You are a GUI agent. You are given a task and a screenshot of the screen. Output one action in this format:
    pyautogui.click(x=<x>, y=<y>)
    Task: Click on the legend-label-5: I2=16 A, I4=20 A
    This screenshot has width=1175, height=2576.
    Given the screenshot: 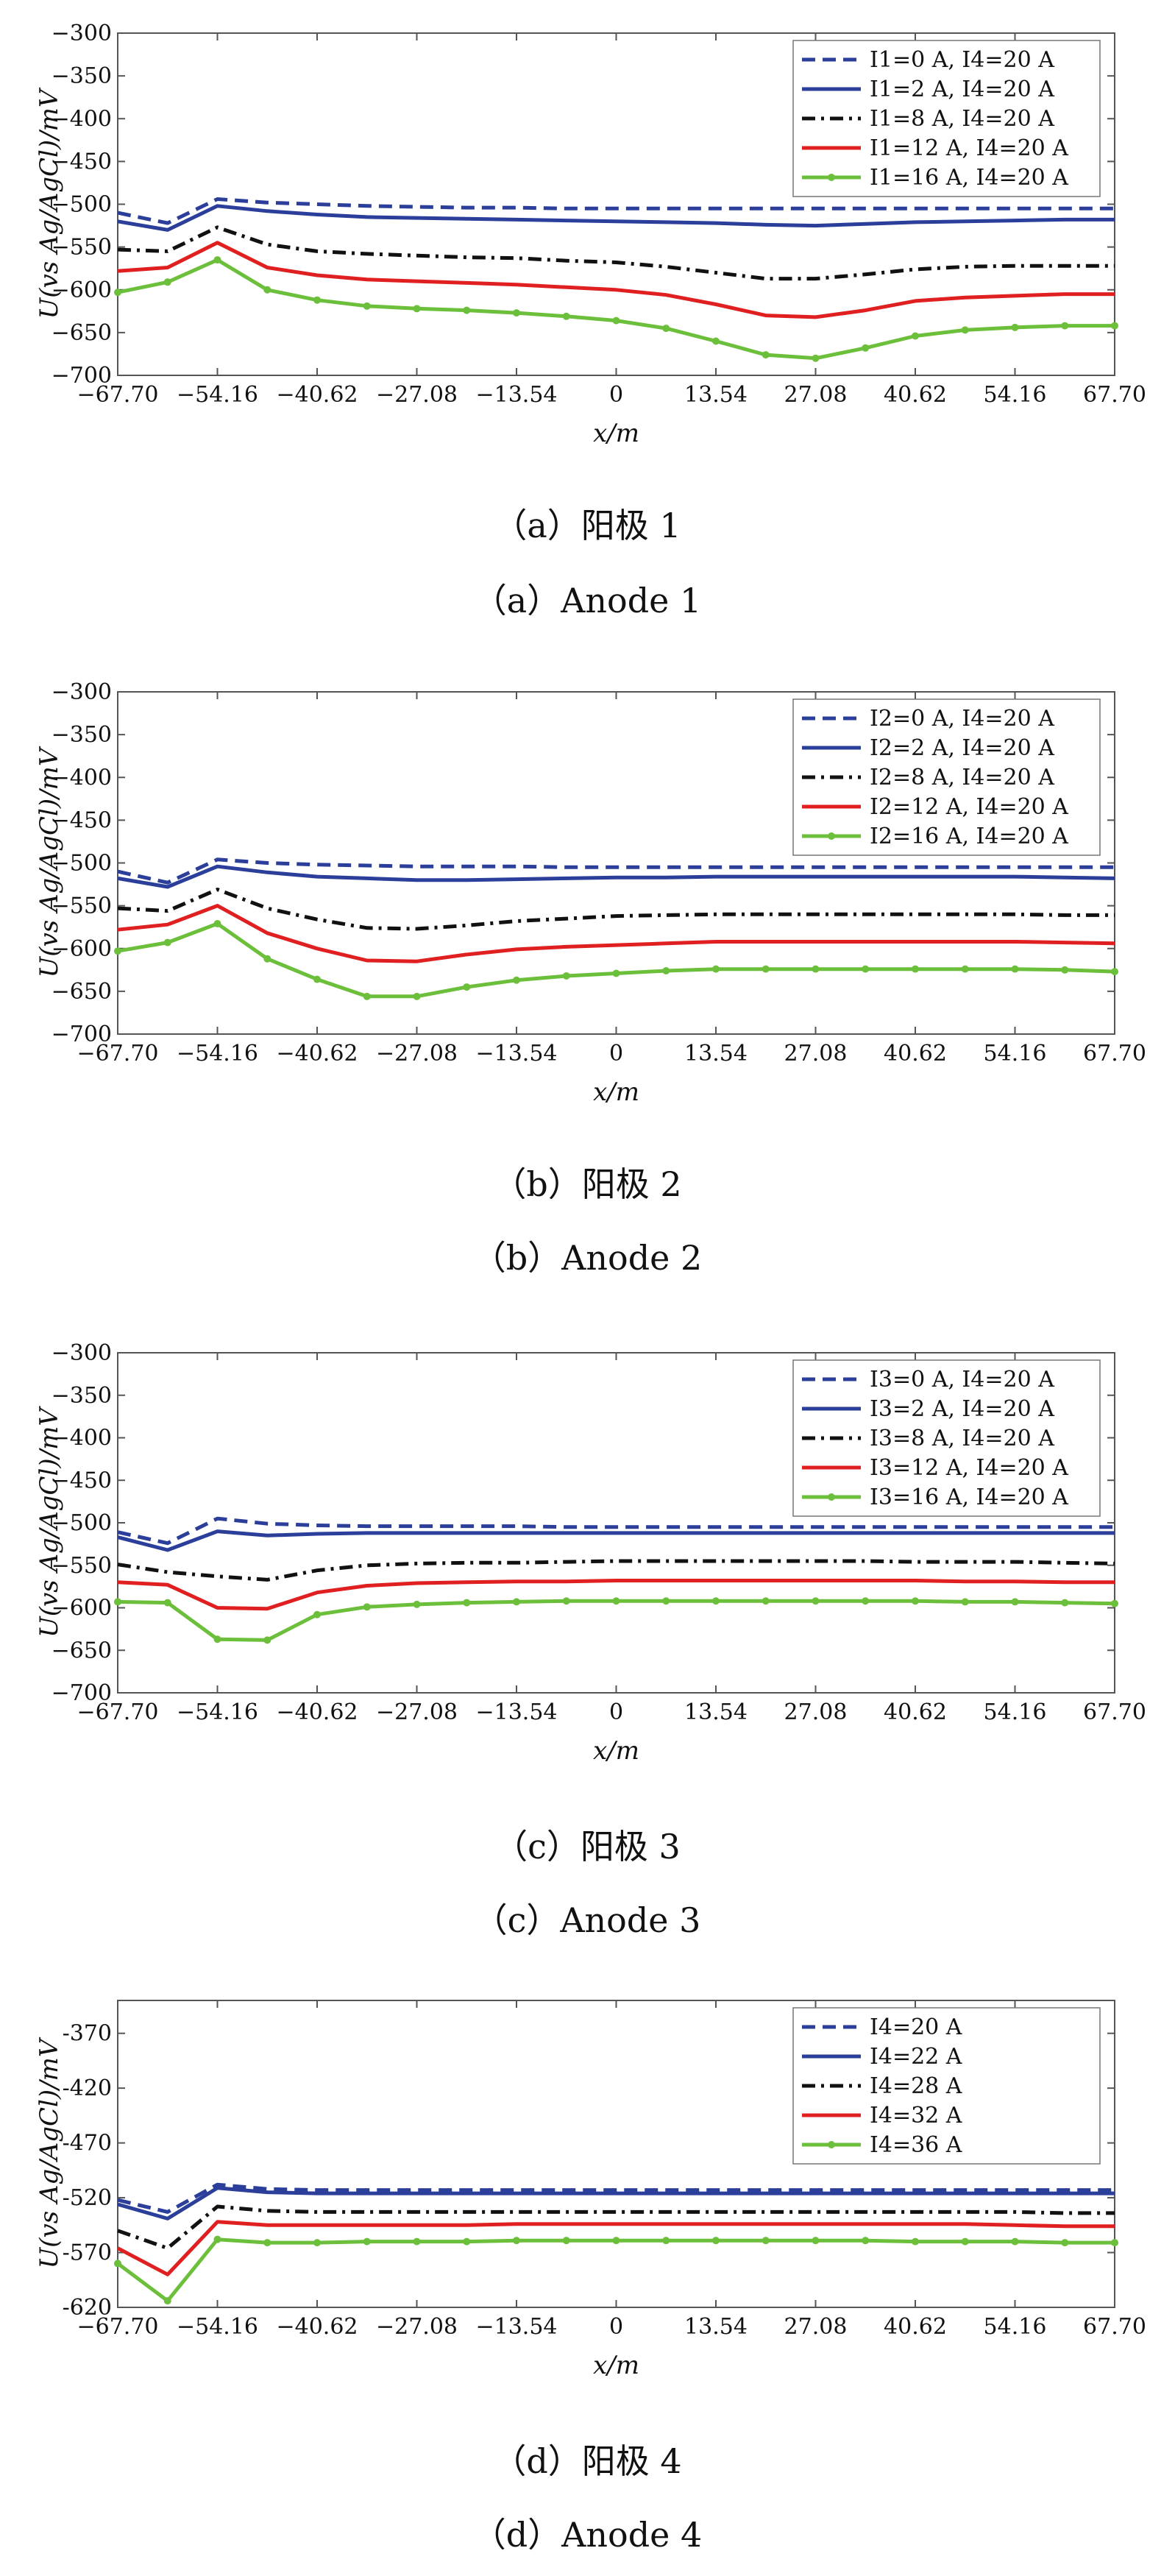 What is the action you would take?
    pyautogui.click(x=969, y=836)
    